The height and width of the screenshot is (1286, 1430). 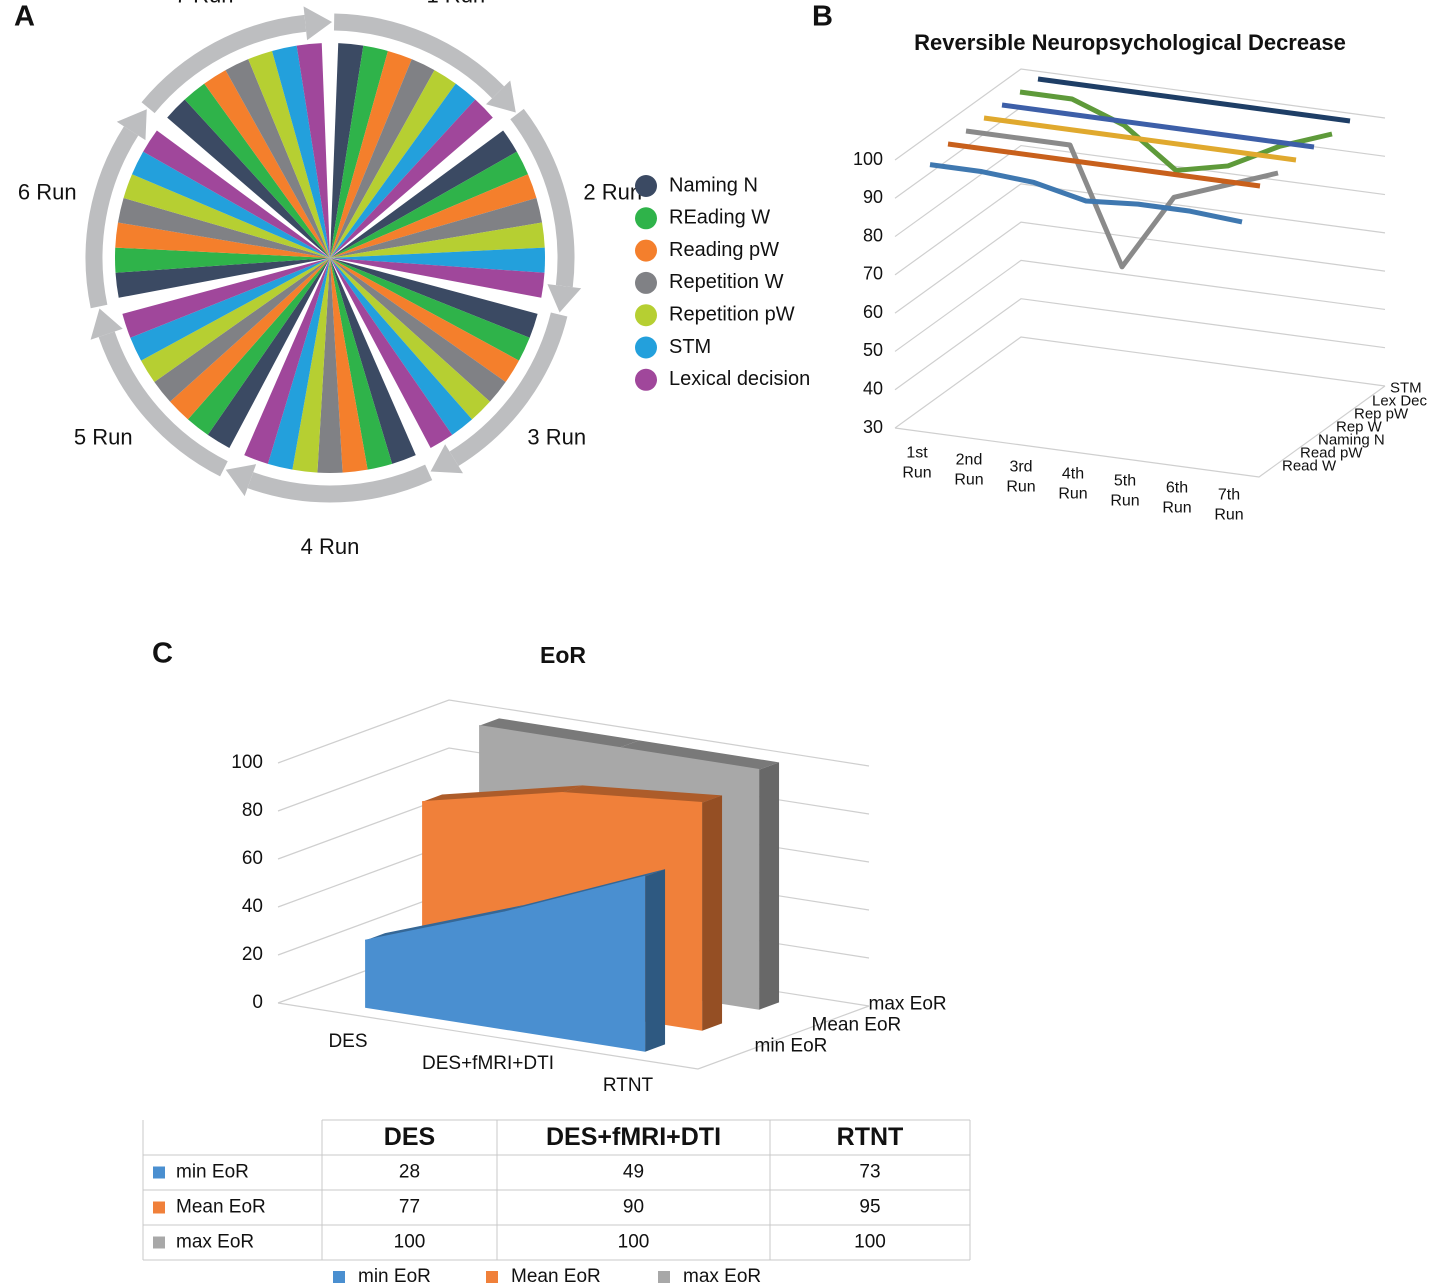 I want to click on table-row-label: max EoR, so click(x=215, y=1242).